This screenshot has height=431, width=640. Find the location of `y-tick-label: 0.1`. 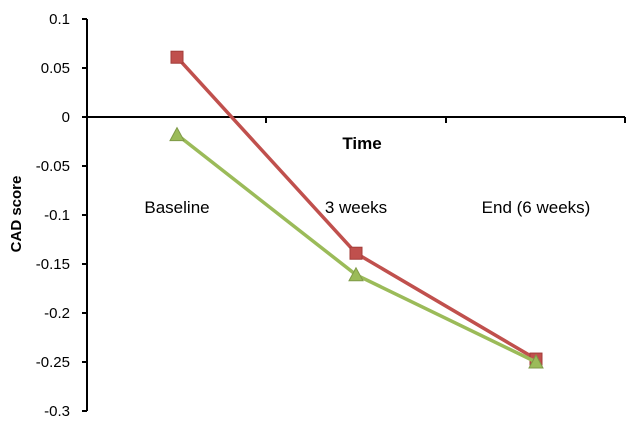

y-tick-label: 0.1 is located at coordinates (59, 19).